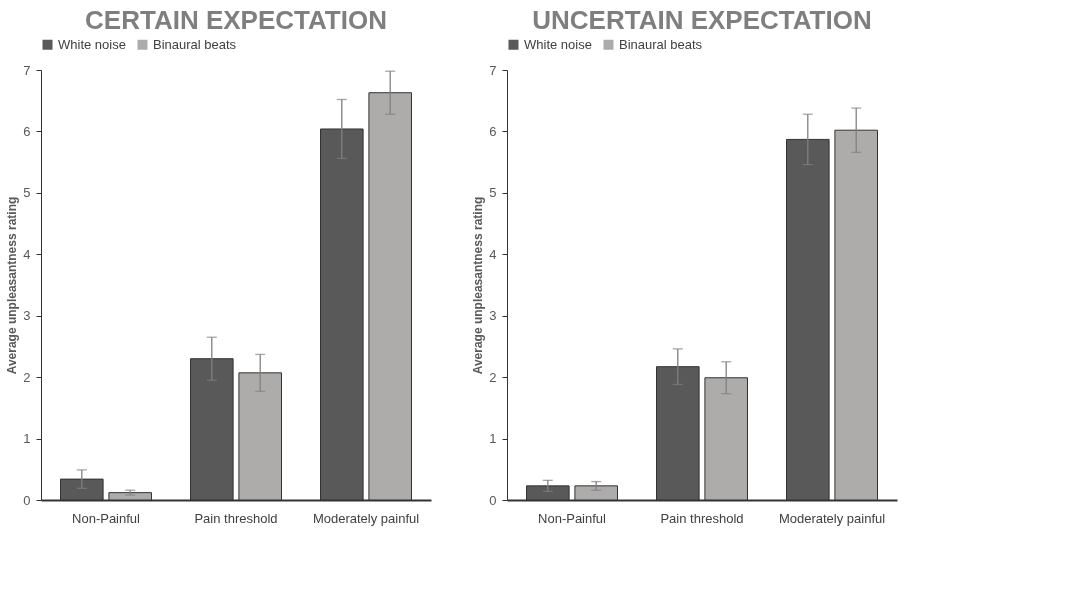  What do you see at coordinates (236, 20) in the screenshot?
I see `chart-title: CERTAIN EXPECTATION` at bounding box center [236, 20].